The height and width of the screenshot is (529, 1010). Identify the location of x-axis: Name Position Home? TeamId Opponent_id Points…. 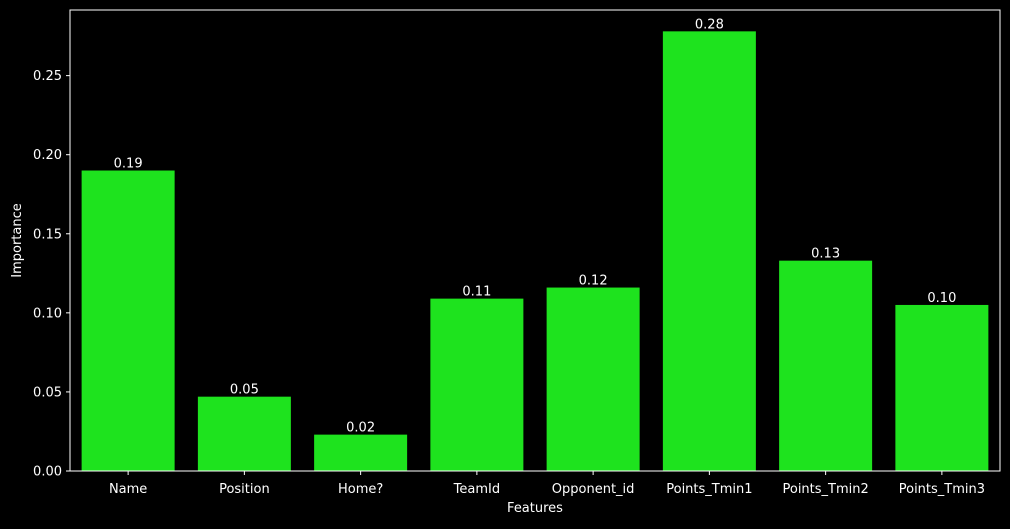
(547, 484).